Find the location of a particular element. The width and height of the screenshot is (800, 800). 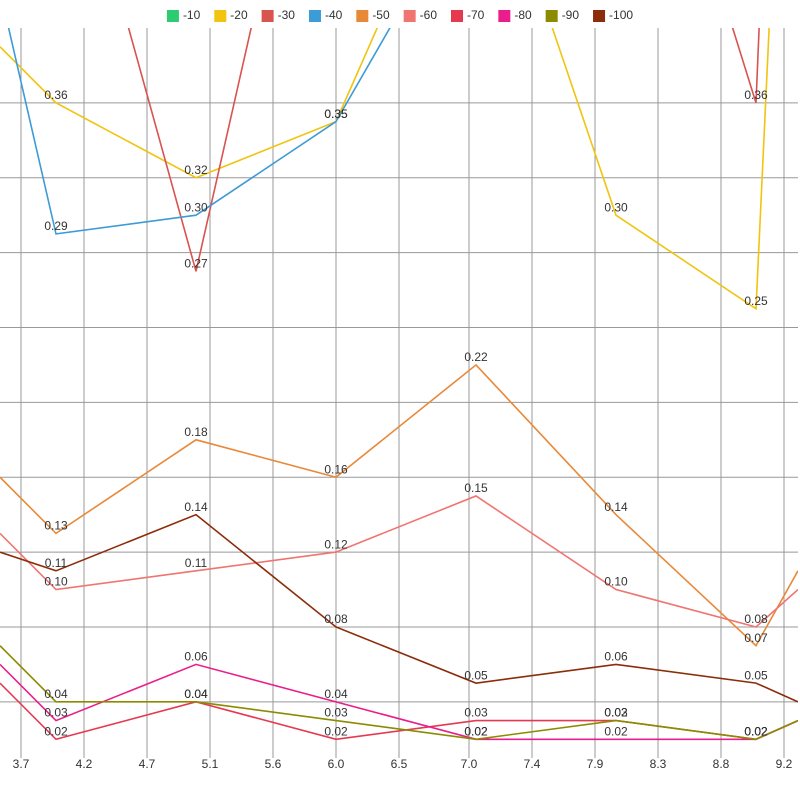

data-label: 0.13 is located at coordinates (56, 526).